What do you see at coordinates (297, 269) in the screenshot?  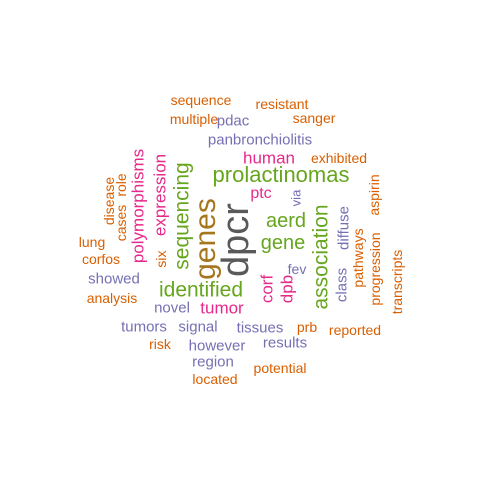 I see `word-fev: fev` at bounding box center [297, 269].